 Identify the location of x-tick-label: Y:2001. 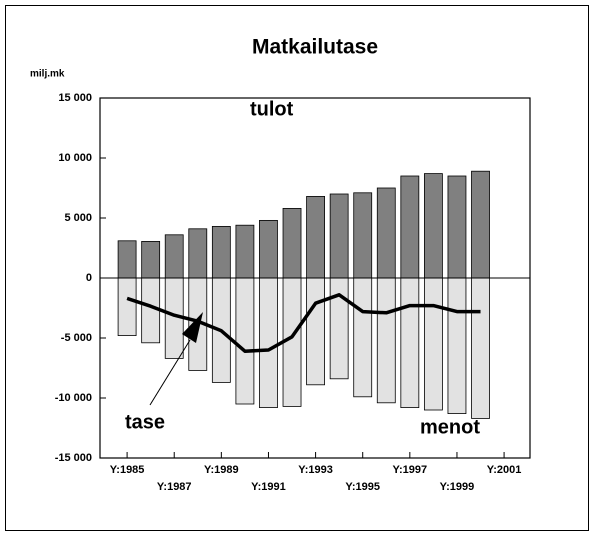
(504, 470).